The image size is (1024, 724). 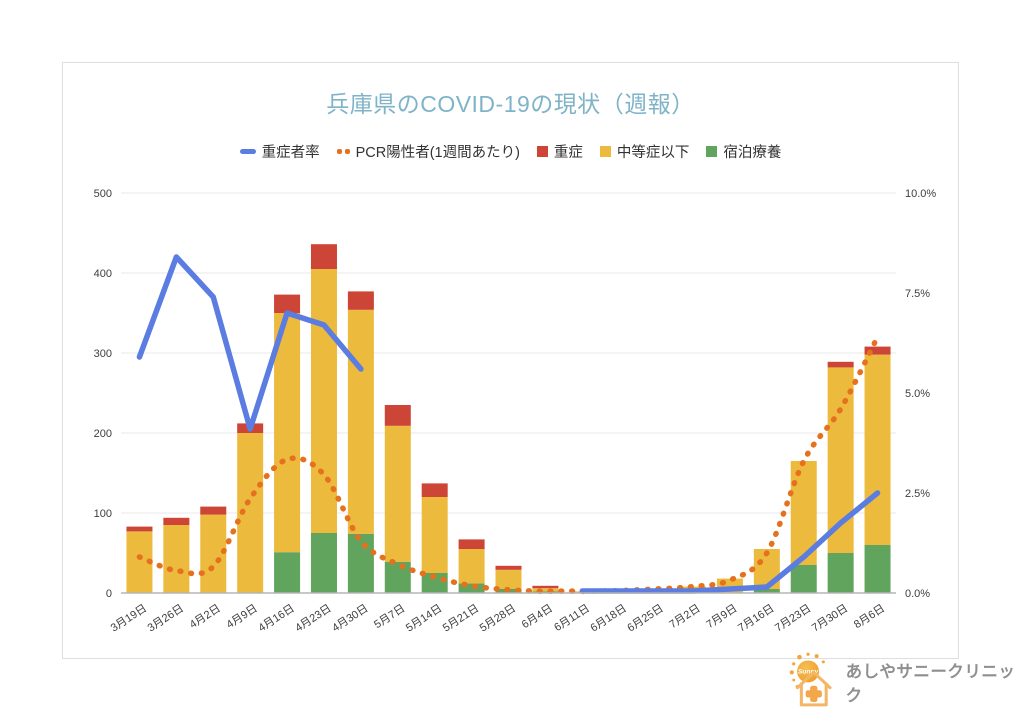 What do you see at coordinates (917, 594) in the screenshot?
I see `y-axis-right-tick: 0.0%` at bounding box center [917, 594].